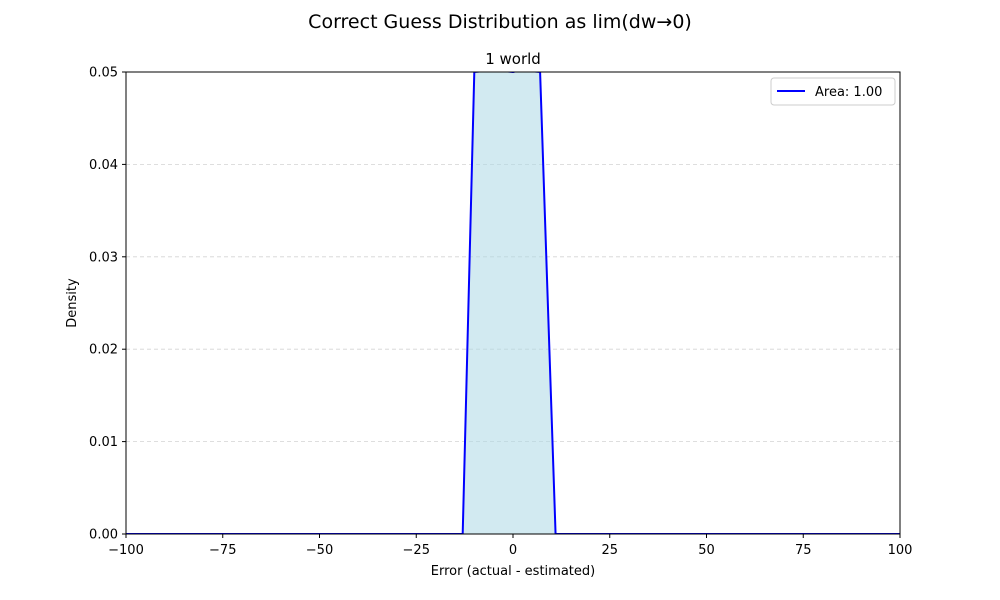 The width and height of the screenshot is (1000, 600). What do you see at coordinates (103, 257) in the screenshot?
I see `y-tick-label-3: 0.03` at bounding box center [103, 257].